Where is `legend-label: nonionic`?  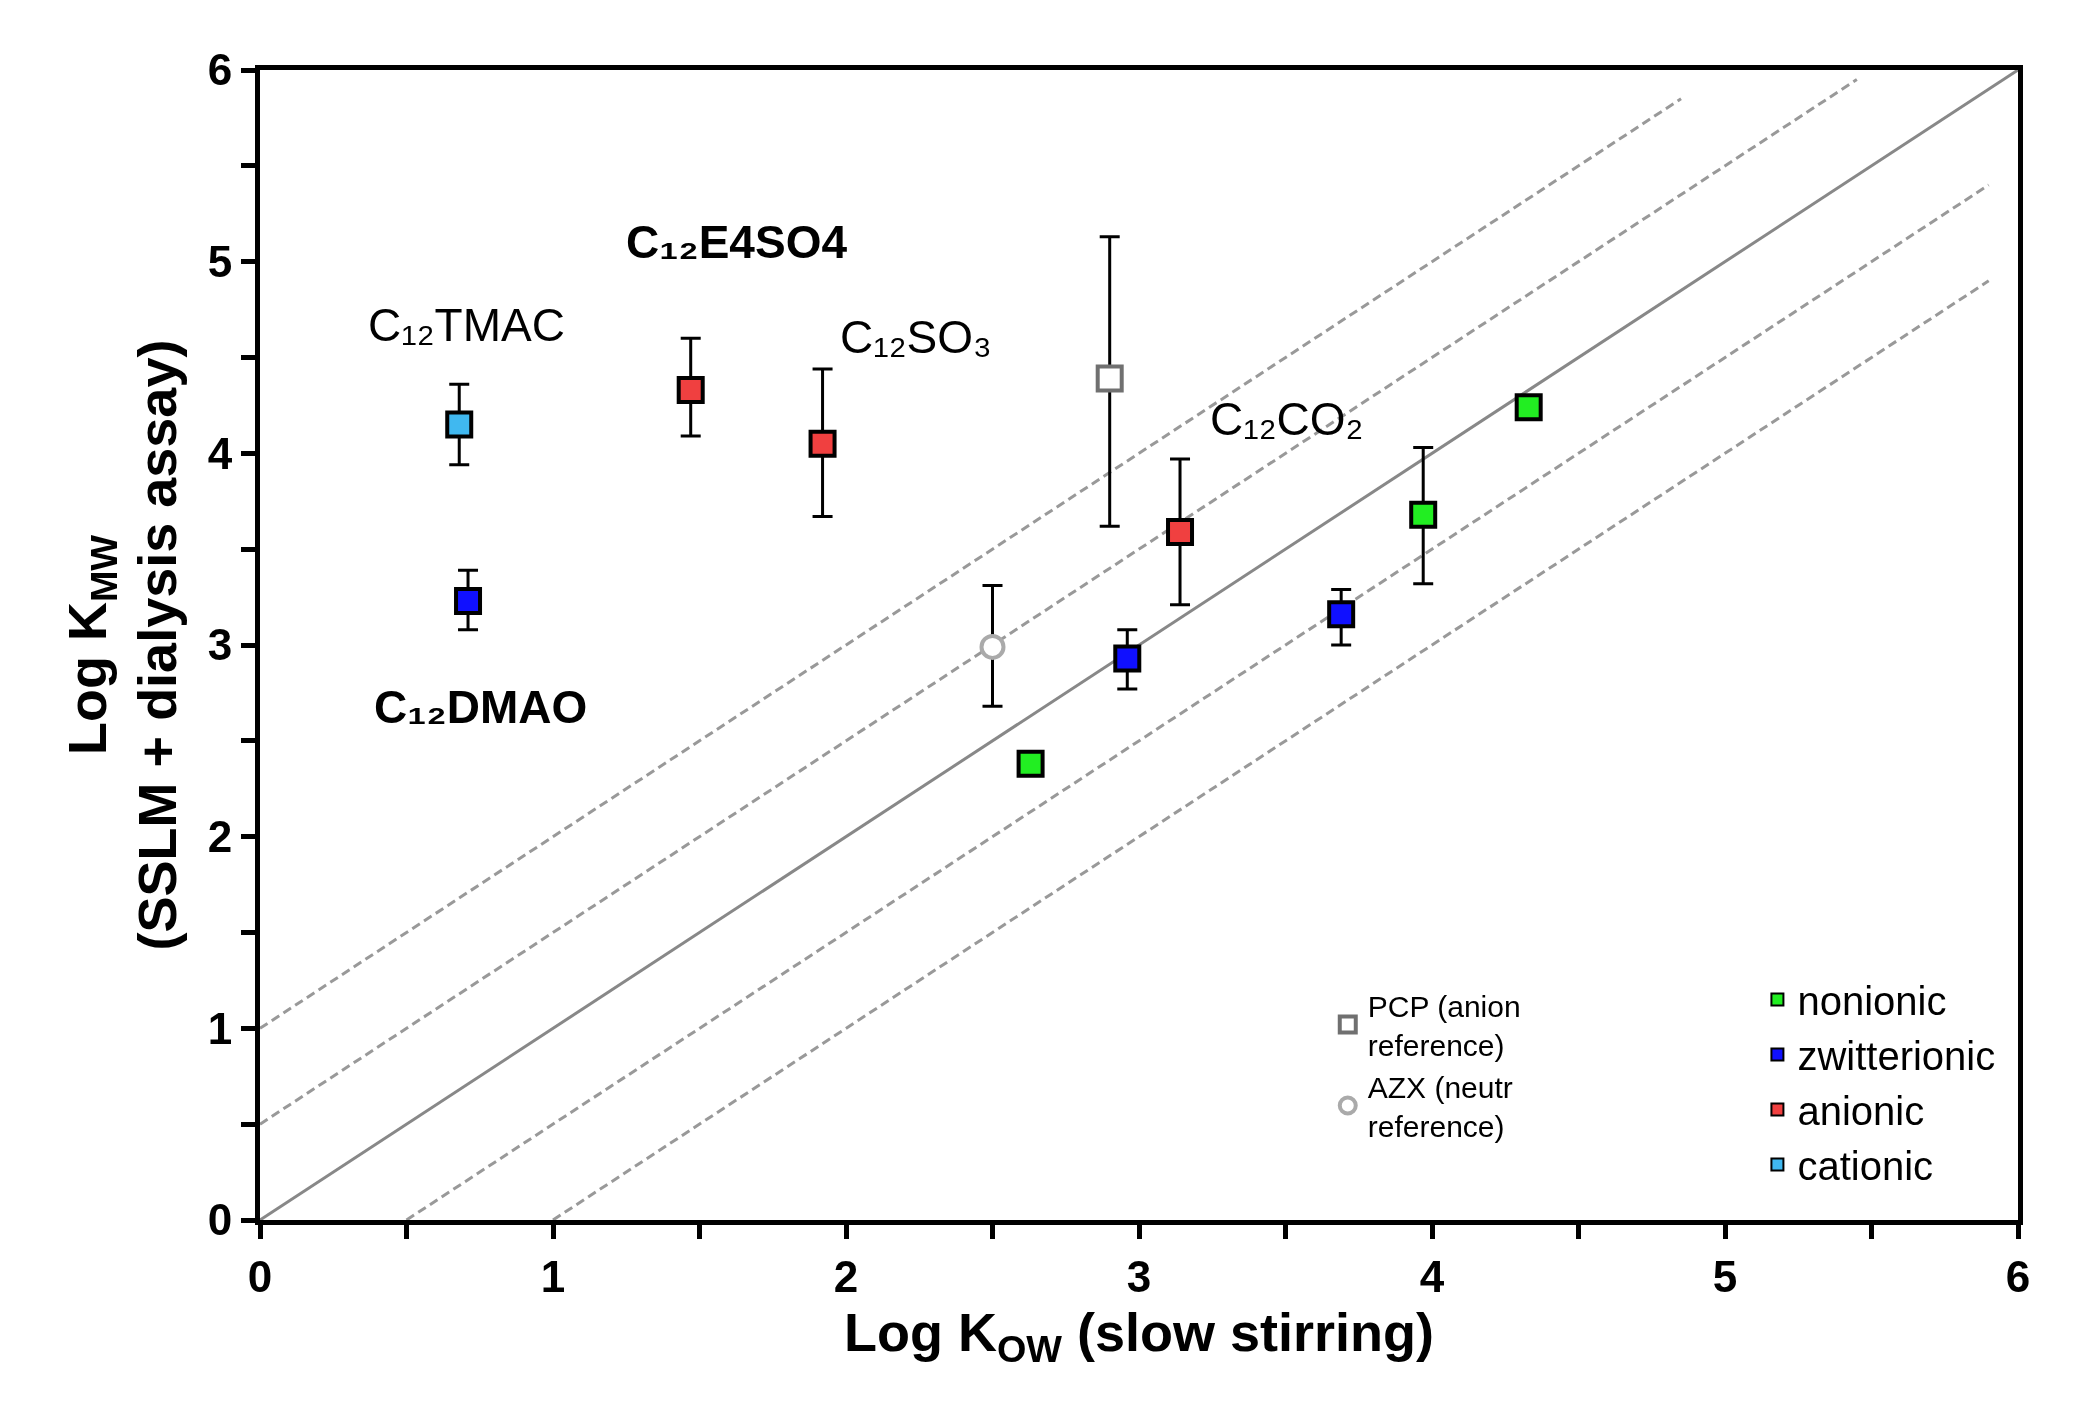 legend-label: nonionic is located at coordinates (1872, 1001).